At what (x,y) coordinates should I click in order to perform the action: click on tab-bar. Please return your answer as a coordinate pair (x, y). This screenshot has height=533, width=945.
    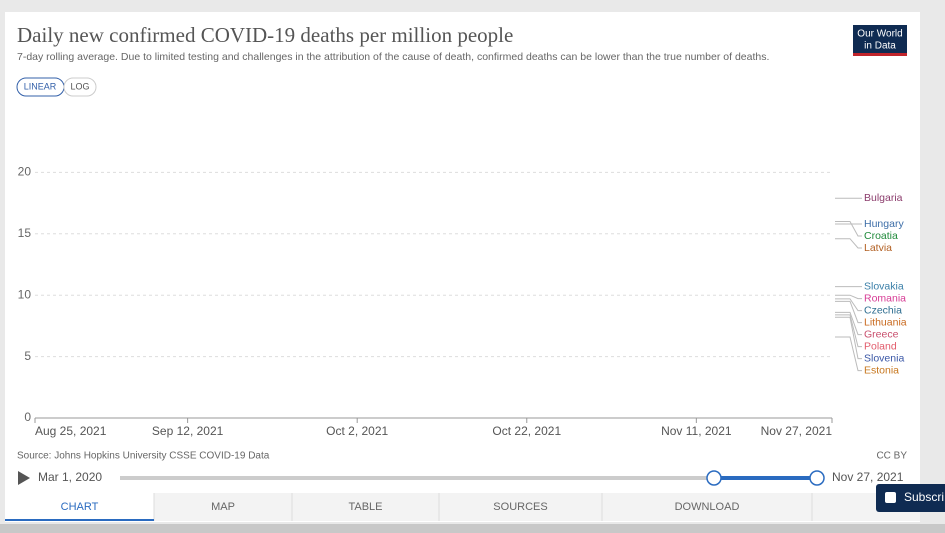
    Looking at the image, I should click on (462, 507).